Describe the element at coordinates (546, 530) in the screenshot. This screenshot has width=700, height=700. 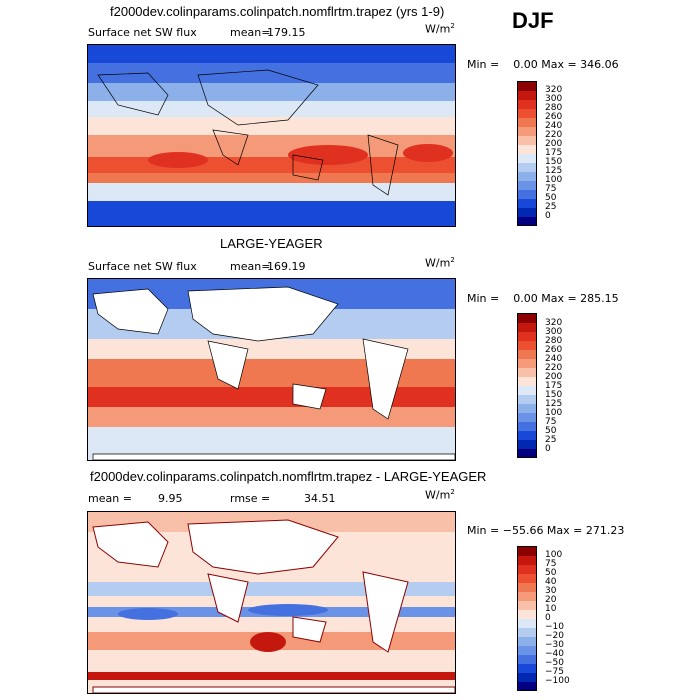
I see `panel-3-minmax: Min = −55.66 Max = 271.23` at that location.